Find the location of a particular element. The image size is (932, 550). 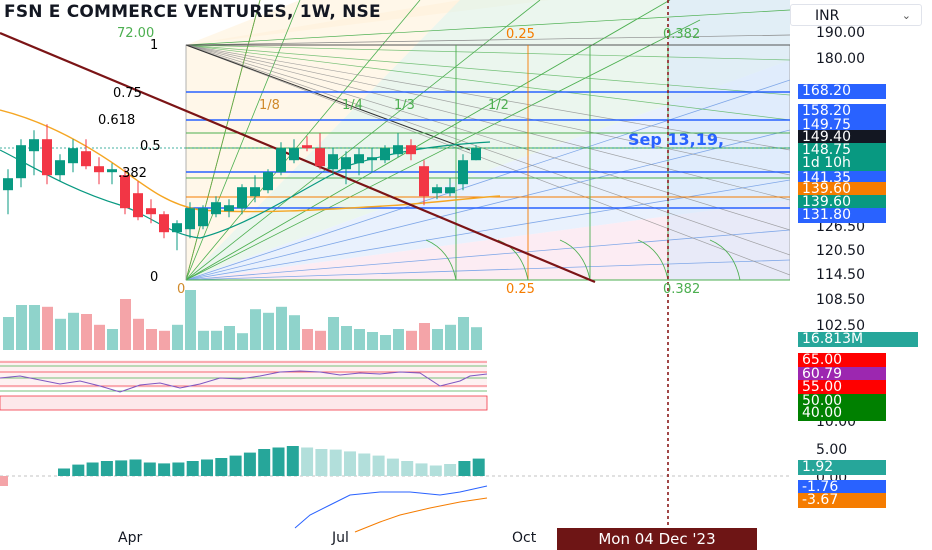

price-tag: 139.60 is located at coordinates (842, 189).